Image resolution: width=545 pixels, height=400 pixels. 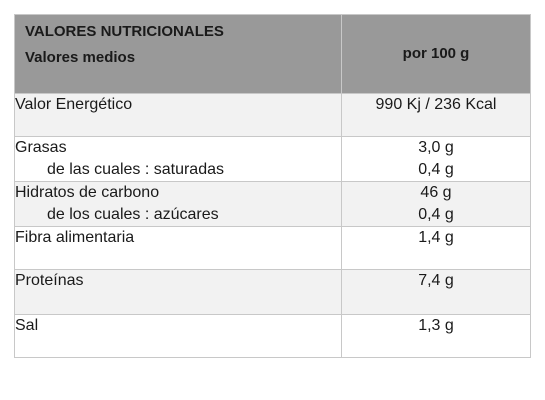 What do you see at coordinates (178, 54) in the screenshot?
I see `header-label-cell: VALORES NUTRICIONALES Valores medios` at bounding box center [178, 54].